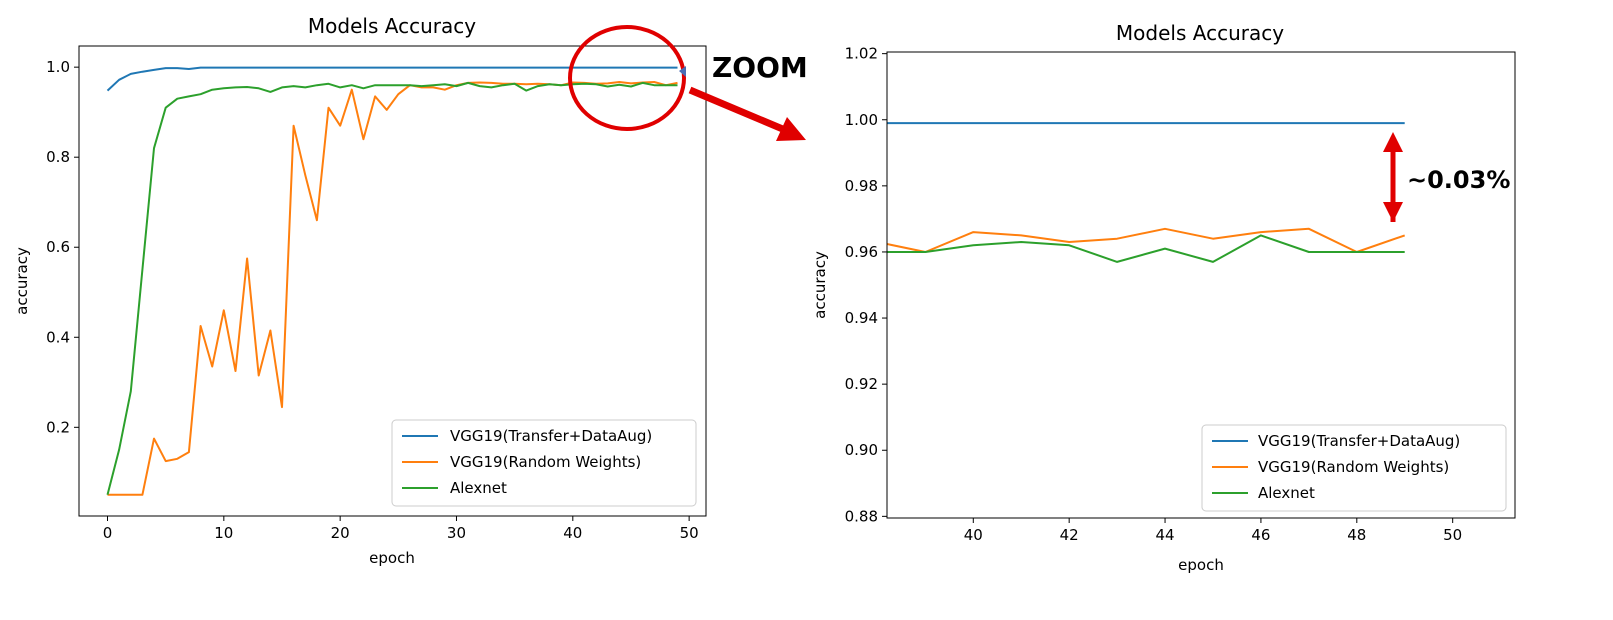  Describe the element at coordinates (1146, 240) in the screenshot. I see `series-line-vgg19-random` at that location.